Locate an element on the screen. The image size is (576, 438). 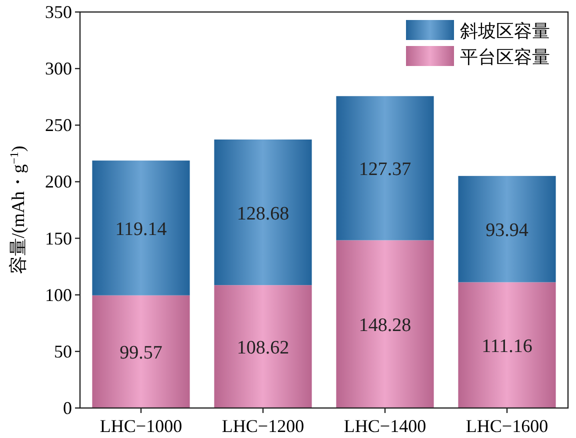
data-label: 99.57 is located at coordinates (141, 353).